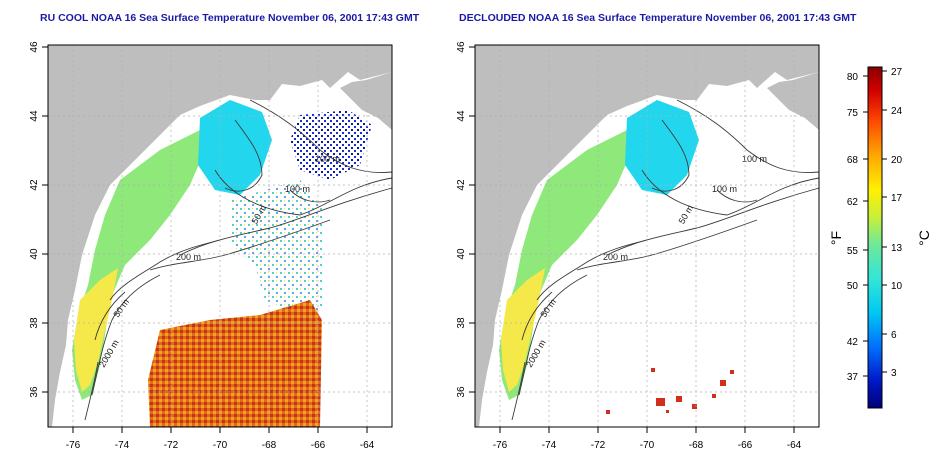 The image size is (950, 475). Describe the element at coordinates (853, 113) in the screenshot. I see `colorbar-f-label: 75` at that location.